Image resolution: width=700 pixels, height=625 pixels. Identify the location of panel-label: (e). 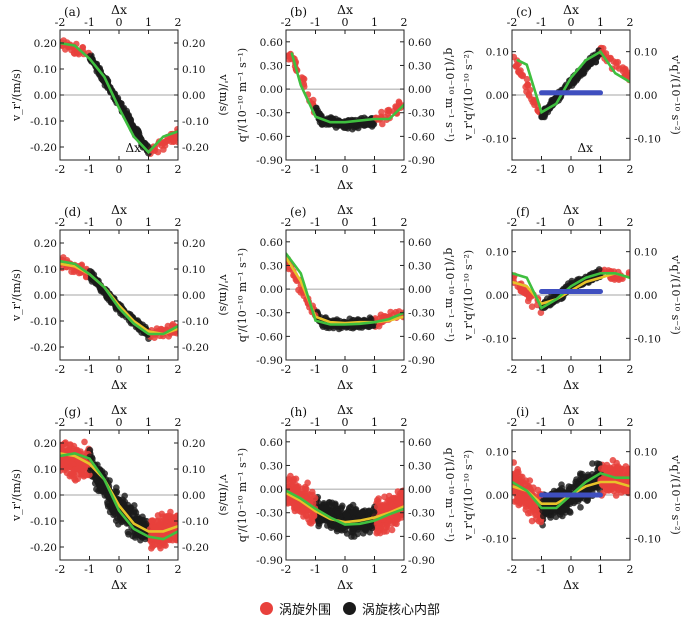
(298, 212).